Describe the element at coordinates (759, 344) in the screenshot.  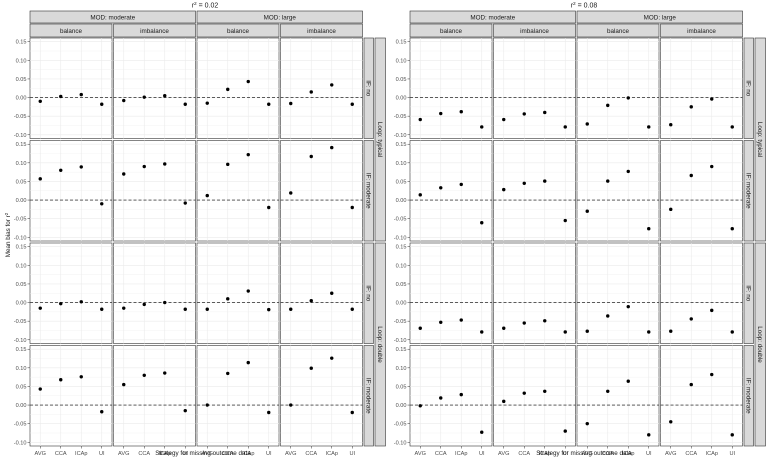
I see `loop-strip-label: Loop: double` at that location.